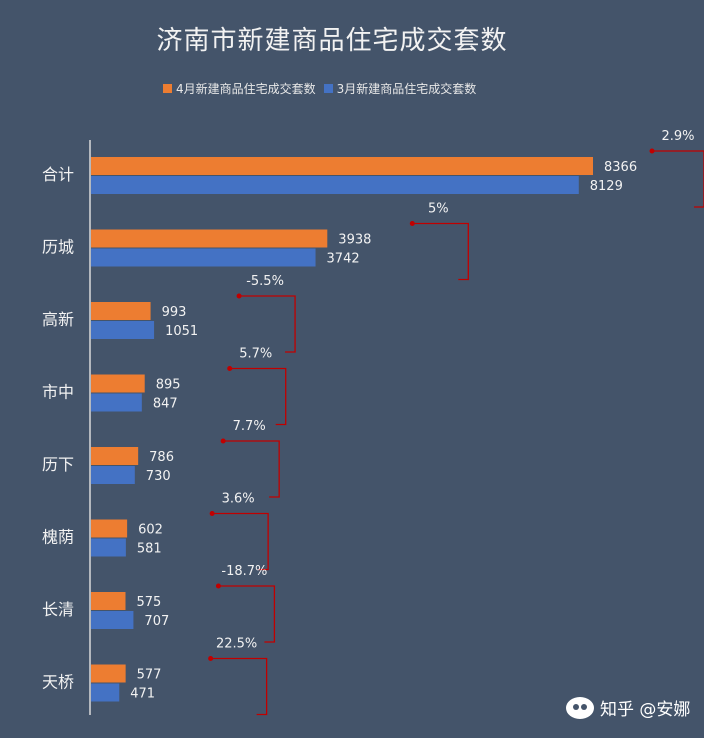 The height and width of the screenshot is (738, 704). Describe the element at coordinates (58, 609) in the screenshot. I see `category-label: 长清` at that location.